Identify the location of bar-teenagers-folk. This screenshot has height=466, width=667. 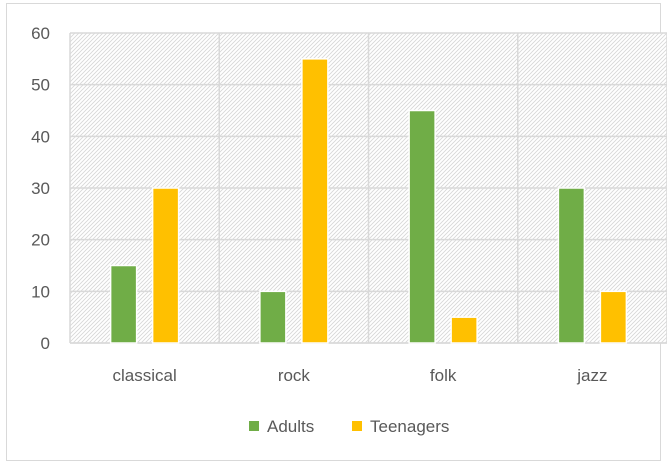
(464, 330).